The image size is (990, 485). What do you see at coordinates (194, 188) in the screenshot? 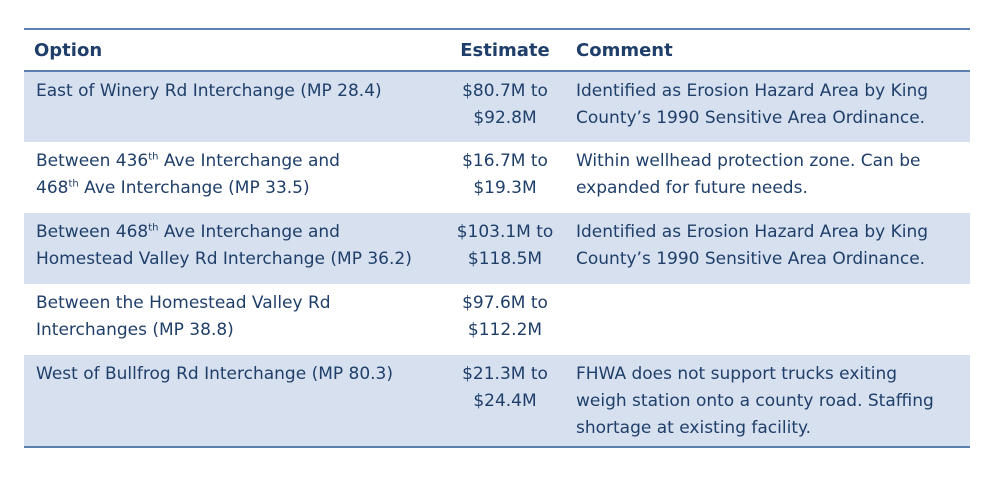
I see `option-text: Ave Interchange (MP 33.5)` at bounding box center [194, 188].